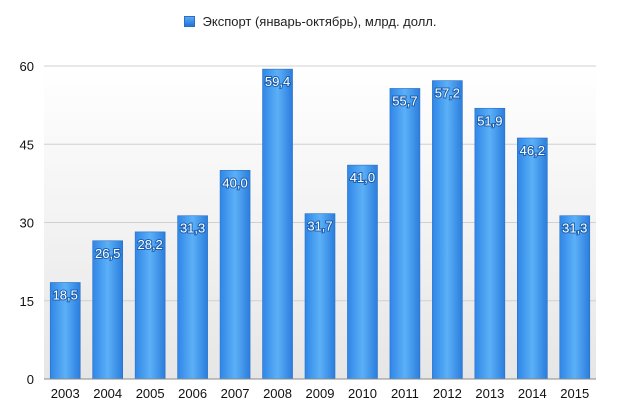 The image size is (620, 418). Describe the element at coordinates (65, 393) in the screenshot. I see `x-tick-label: 2003` at that location.